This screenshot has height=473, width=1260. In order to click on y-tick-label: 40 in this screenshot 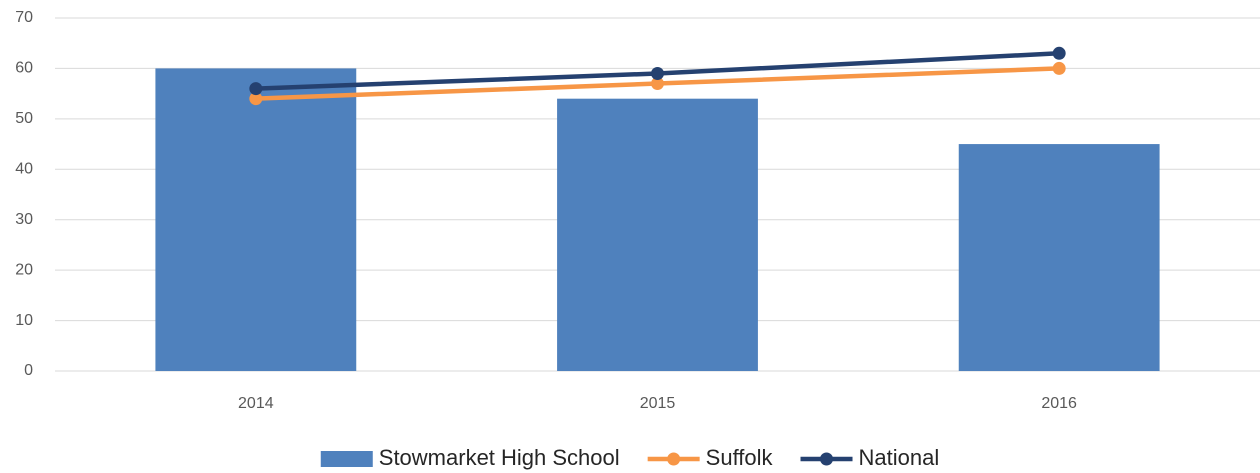, I will do `click(24, 169)`.